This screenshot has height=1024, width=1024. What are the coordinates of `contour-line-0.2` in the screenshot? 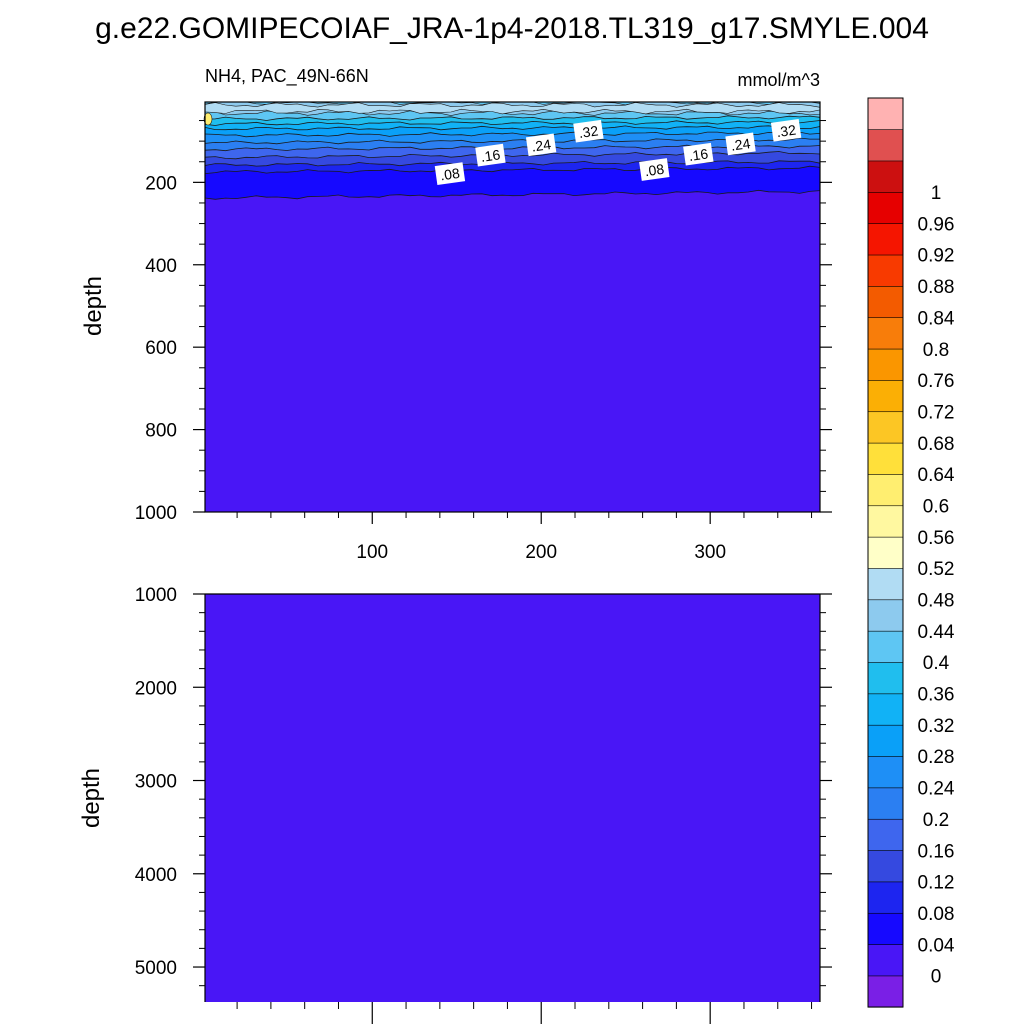 It's located at (512, 148).